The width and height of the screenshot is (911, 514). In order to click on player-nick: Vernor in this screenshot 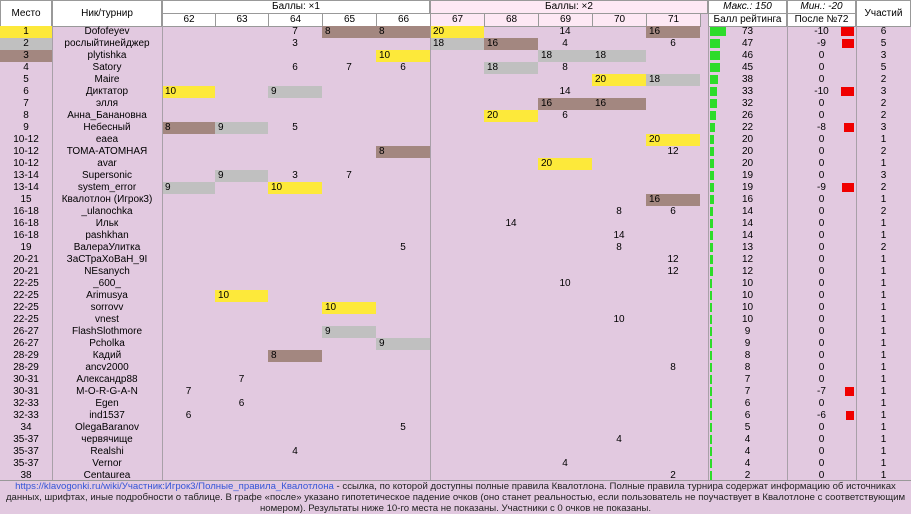, I will do `click(107, 463)`.